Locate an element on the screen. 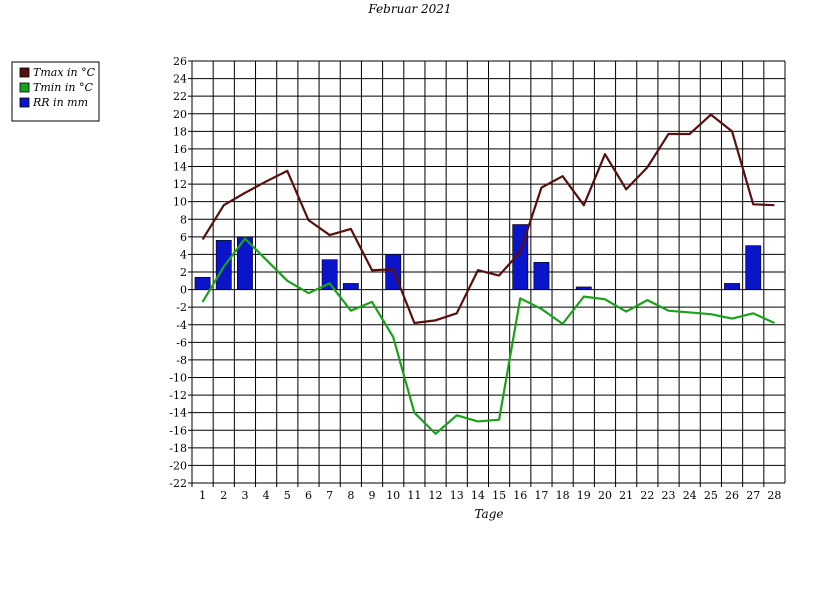 The height and width of the screenshot is (607, 820). x-tick-label: 25 is located at coordinates (711, 495).